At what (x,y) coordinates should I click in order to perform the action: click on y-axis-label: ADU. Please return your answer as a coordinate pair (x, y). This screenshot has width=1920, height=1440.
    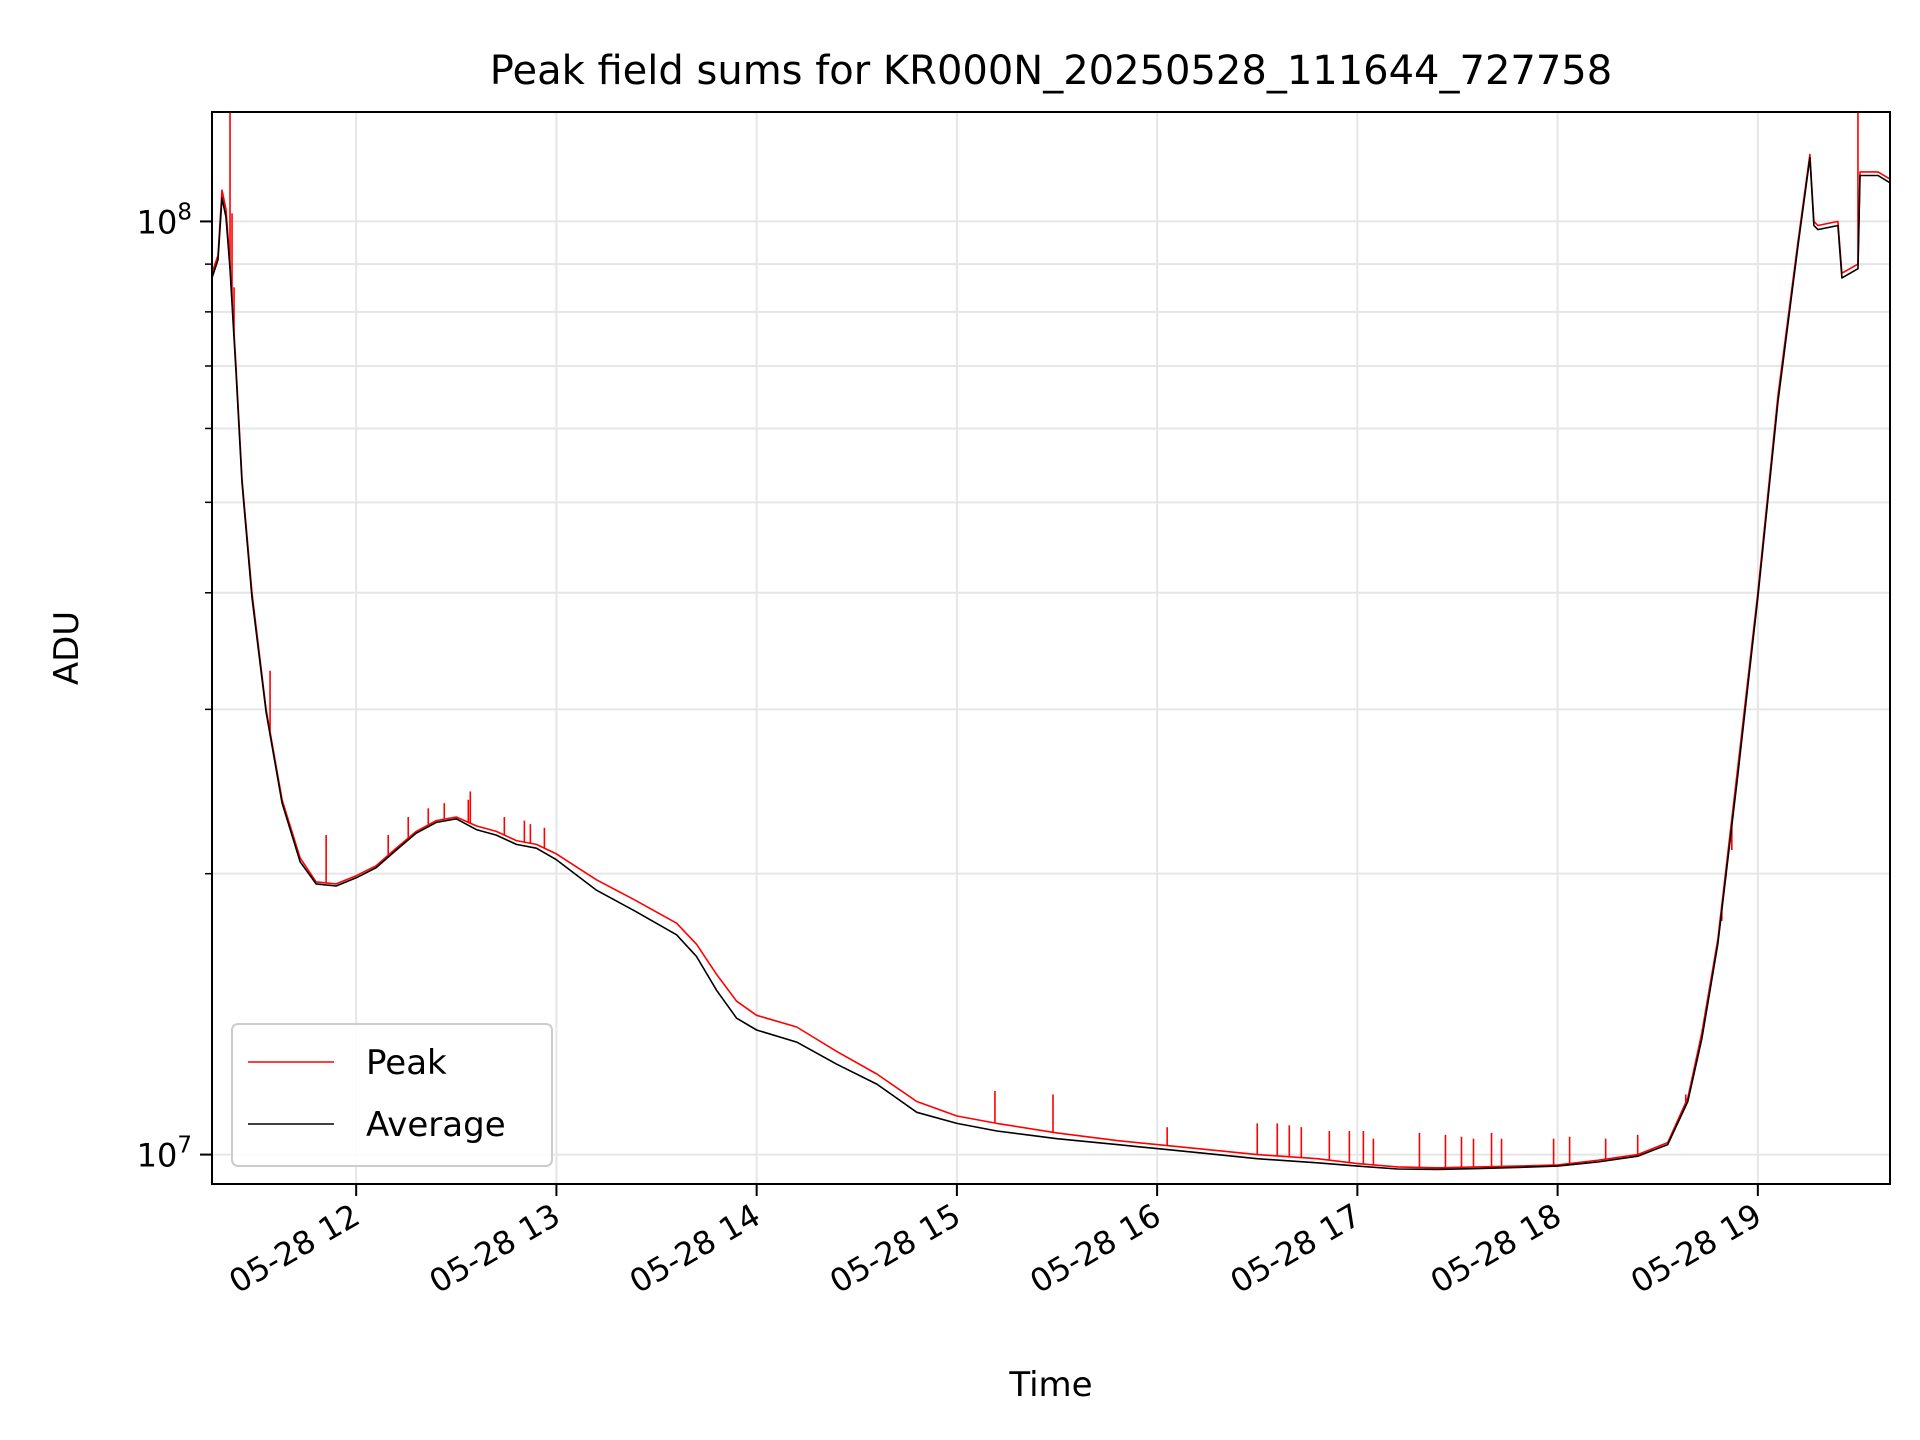
    Looking at the image, I should click on (67, 648).